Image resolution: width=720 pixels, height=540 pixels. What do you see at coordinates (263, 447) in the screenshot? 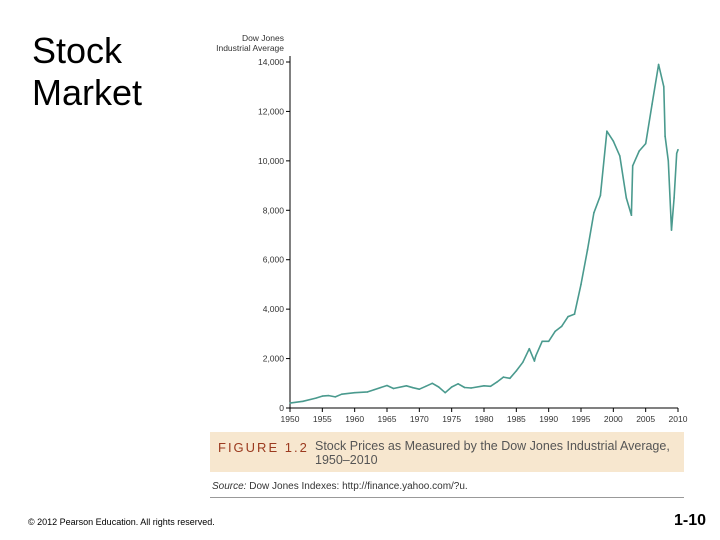
I see `figure-label: FIGURE 1.2` at bounding box center [263, 447].